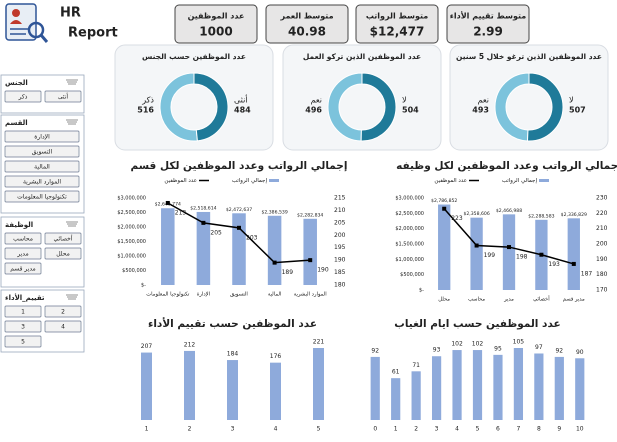  I want to click on slicer-item: 1, so click(23, 312).